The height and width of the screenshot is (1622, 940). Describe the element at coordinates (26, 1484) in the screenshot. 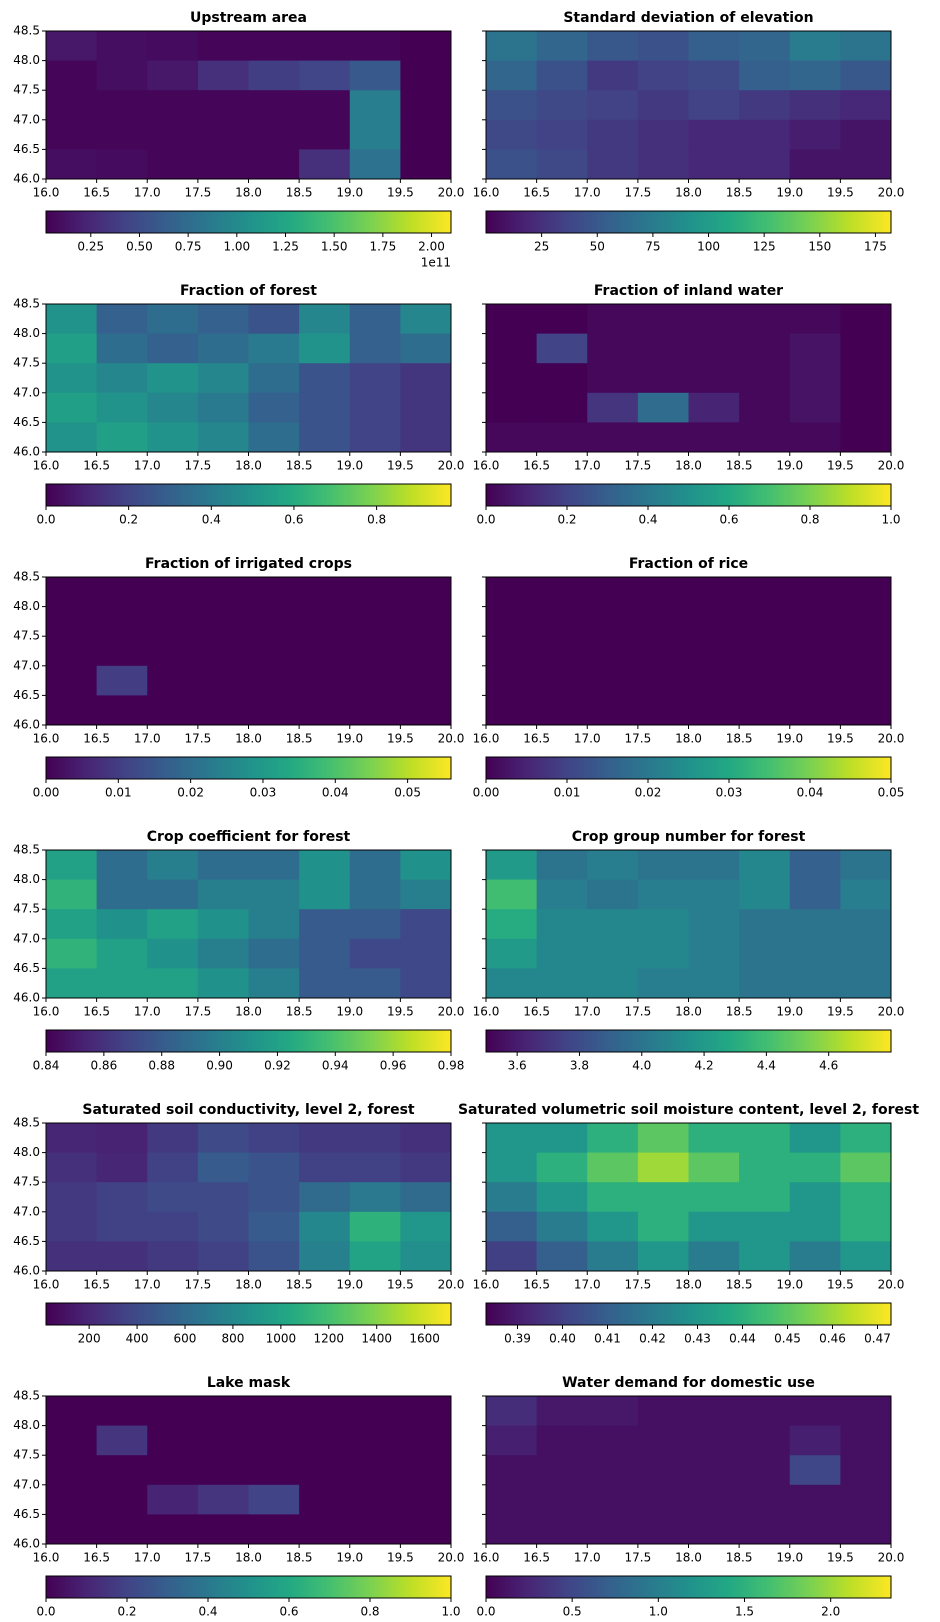

I see `y-tick-label: 47.0` at that location.